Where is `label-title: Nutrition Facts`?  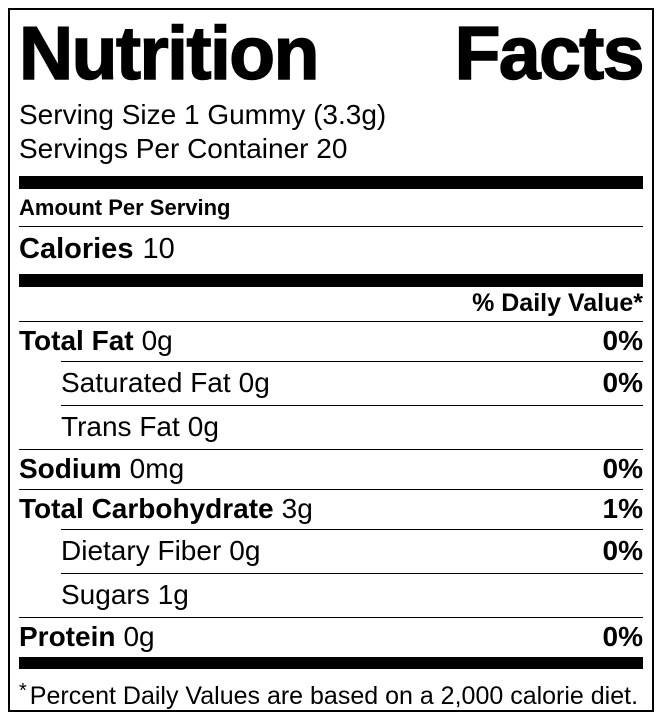 label-title: Nutrition Facts is located at coordinates (331, 53).